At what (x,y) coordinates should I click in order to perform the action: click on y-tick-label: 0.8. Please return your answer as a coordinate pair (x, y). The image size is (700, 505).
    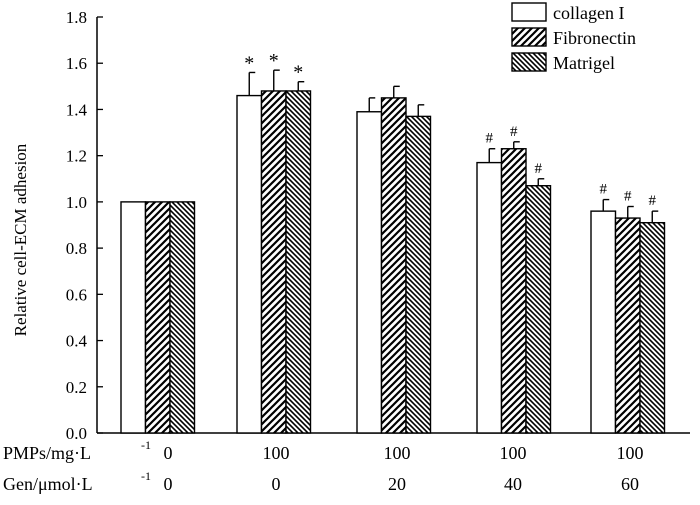
    Looking at the image, I should click on (76, 248).